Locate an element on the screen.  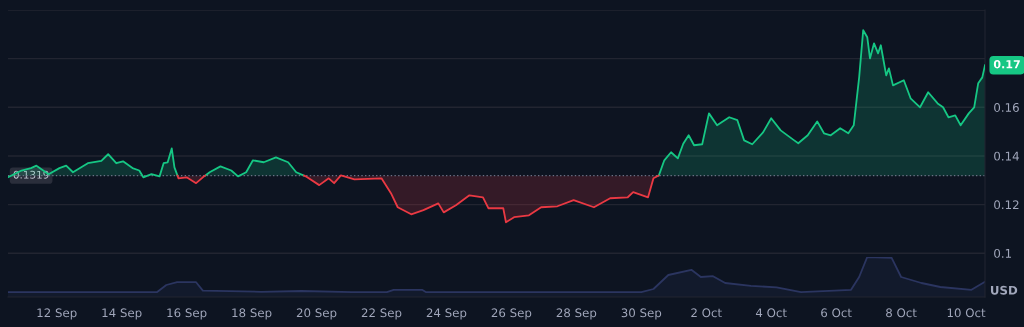
x-tick-label: 14 Sep is located at coordinates (122, 314).